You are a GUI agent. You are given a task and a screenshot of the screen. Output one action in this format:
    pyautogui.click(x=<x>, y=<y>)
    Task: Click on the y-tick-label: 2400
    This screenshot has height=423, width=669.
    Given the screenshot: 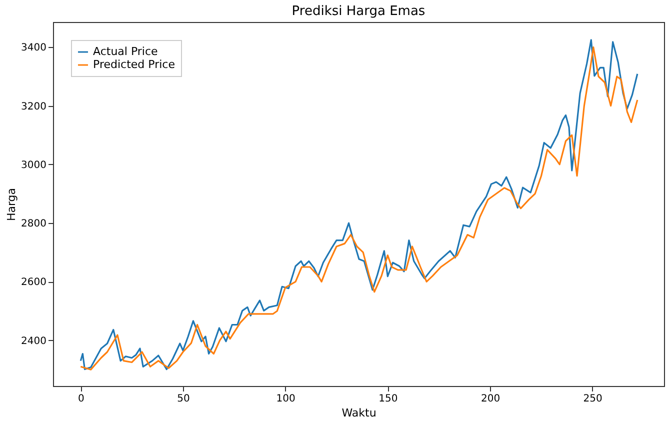 What is the action you would take?
    pyautogui.click(x=33, y=341)
    